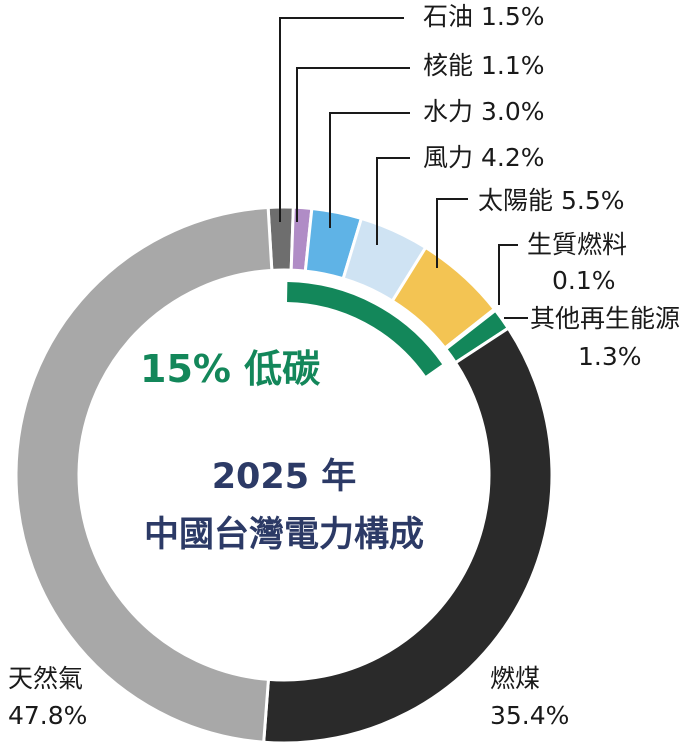 This screenshot has height=756, width=700. I want to click on low-carbon-arc, so click(364, 329).